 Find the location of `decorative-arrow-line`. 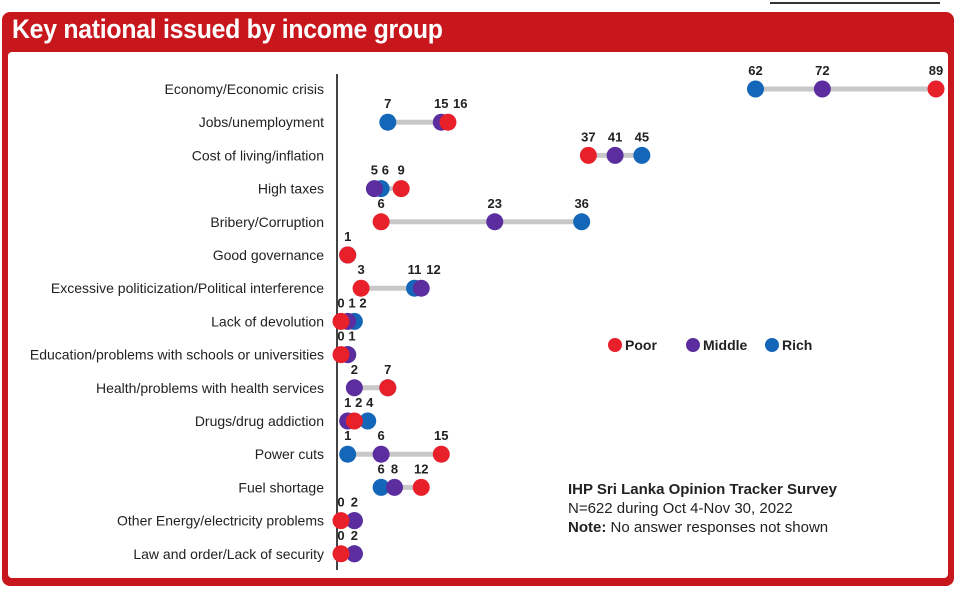

decorative-arrow-line is located at coordinates (855, 3).